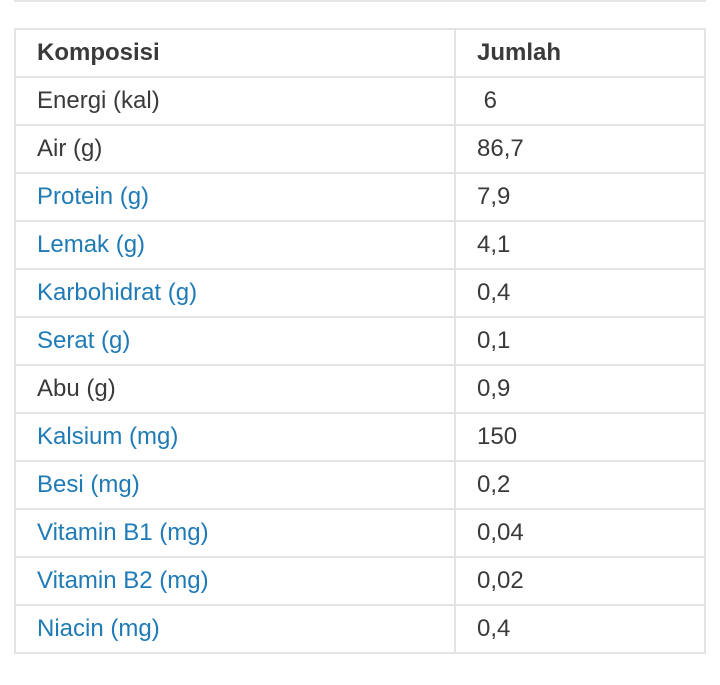 The height and width of the screenshot is (685, 720). I want to click on component-link: Karbohidrat (g), so click(235, 293).